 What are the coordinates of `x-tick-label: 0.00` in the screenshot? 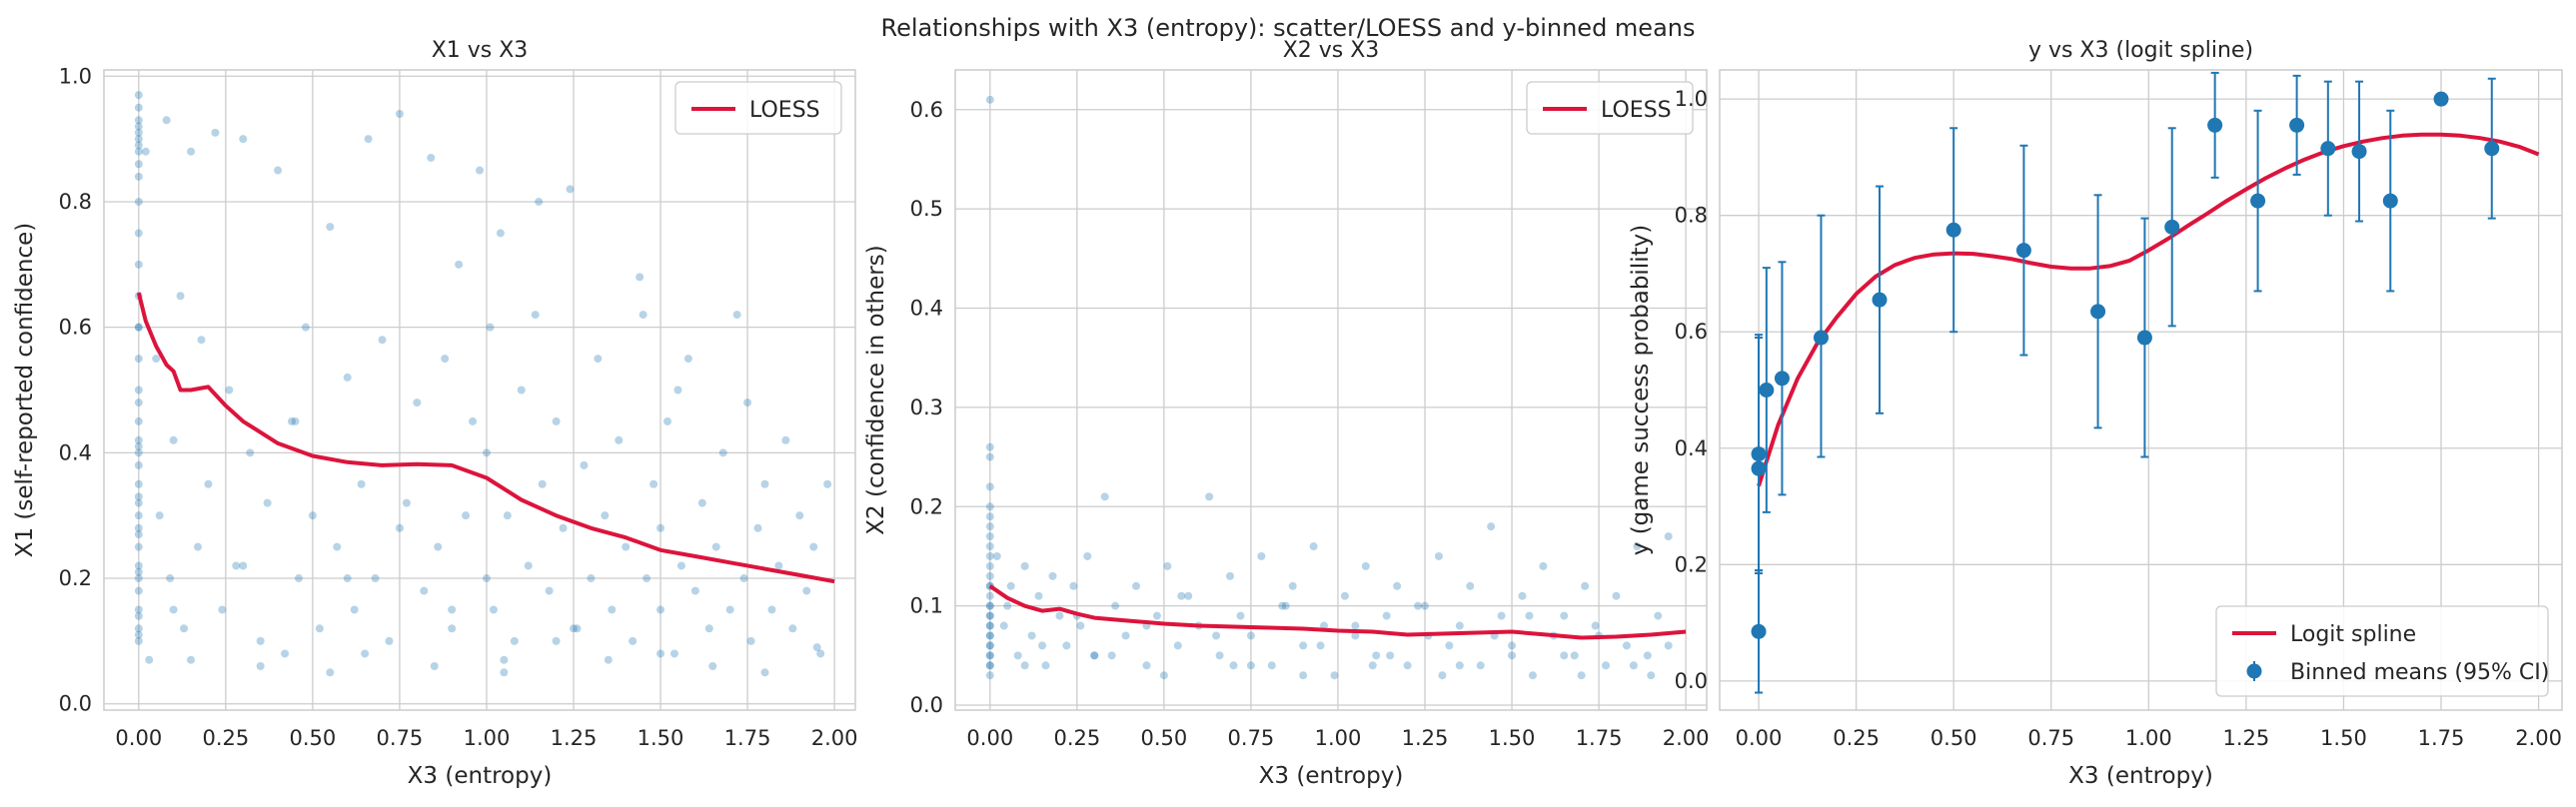 It's located at (138, 738).